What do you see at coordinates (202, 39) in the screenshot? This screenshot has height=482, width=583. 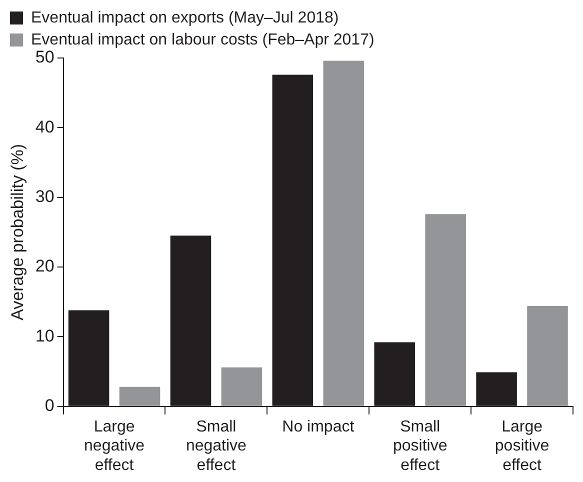 I see `legend-label: Eventual impact on labour costs (Feb–Apr 2017)` at bounding box center [202, 39].